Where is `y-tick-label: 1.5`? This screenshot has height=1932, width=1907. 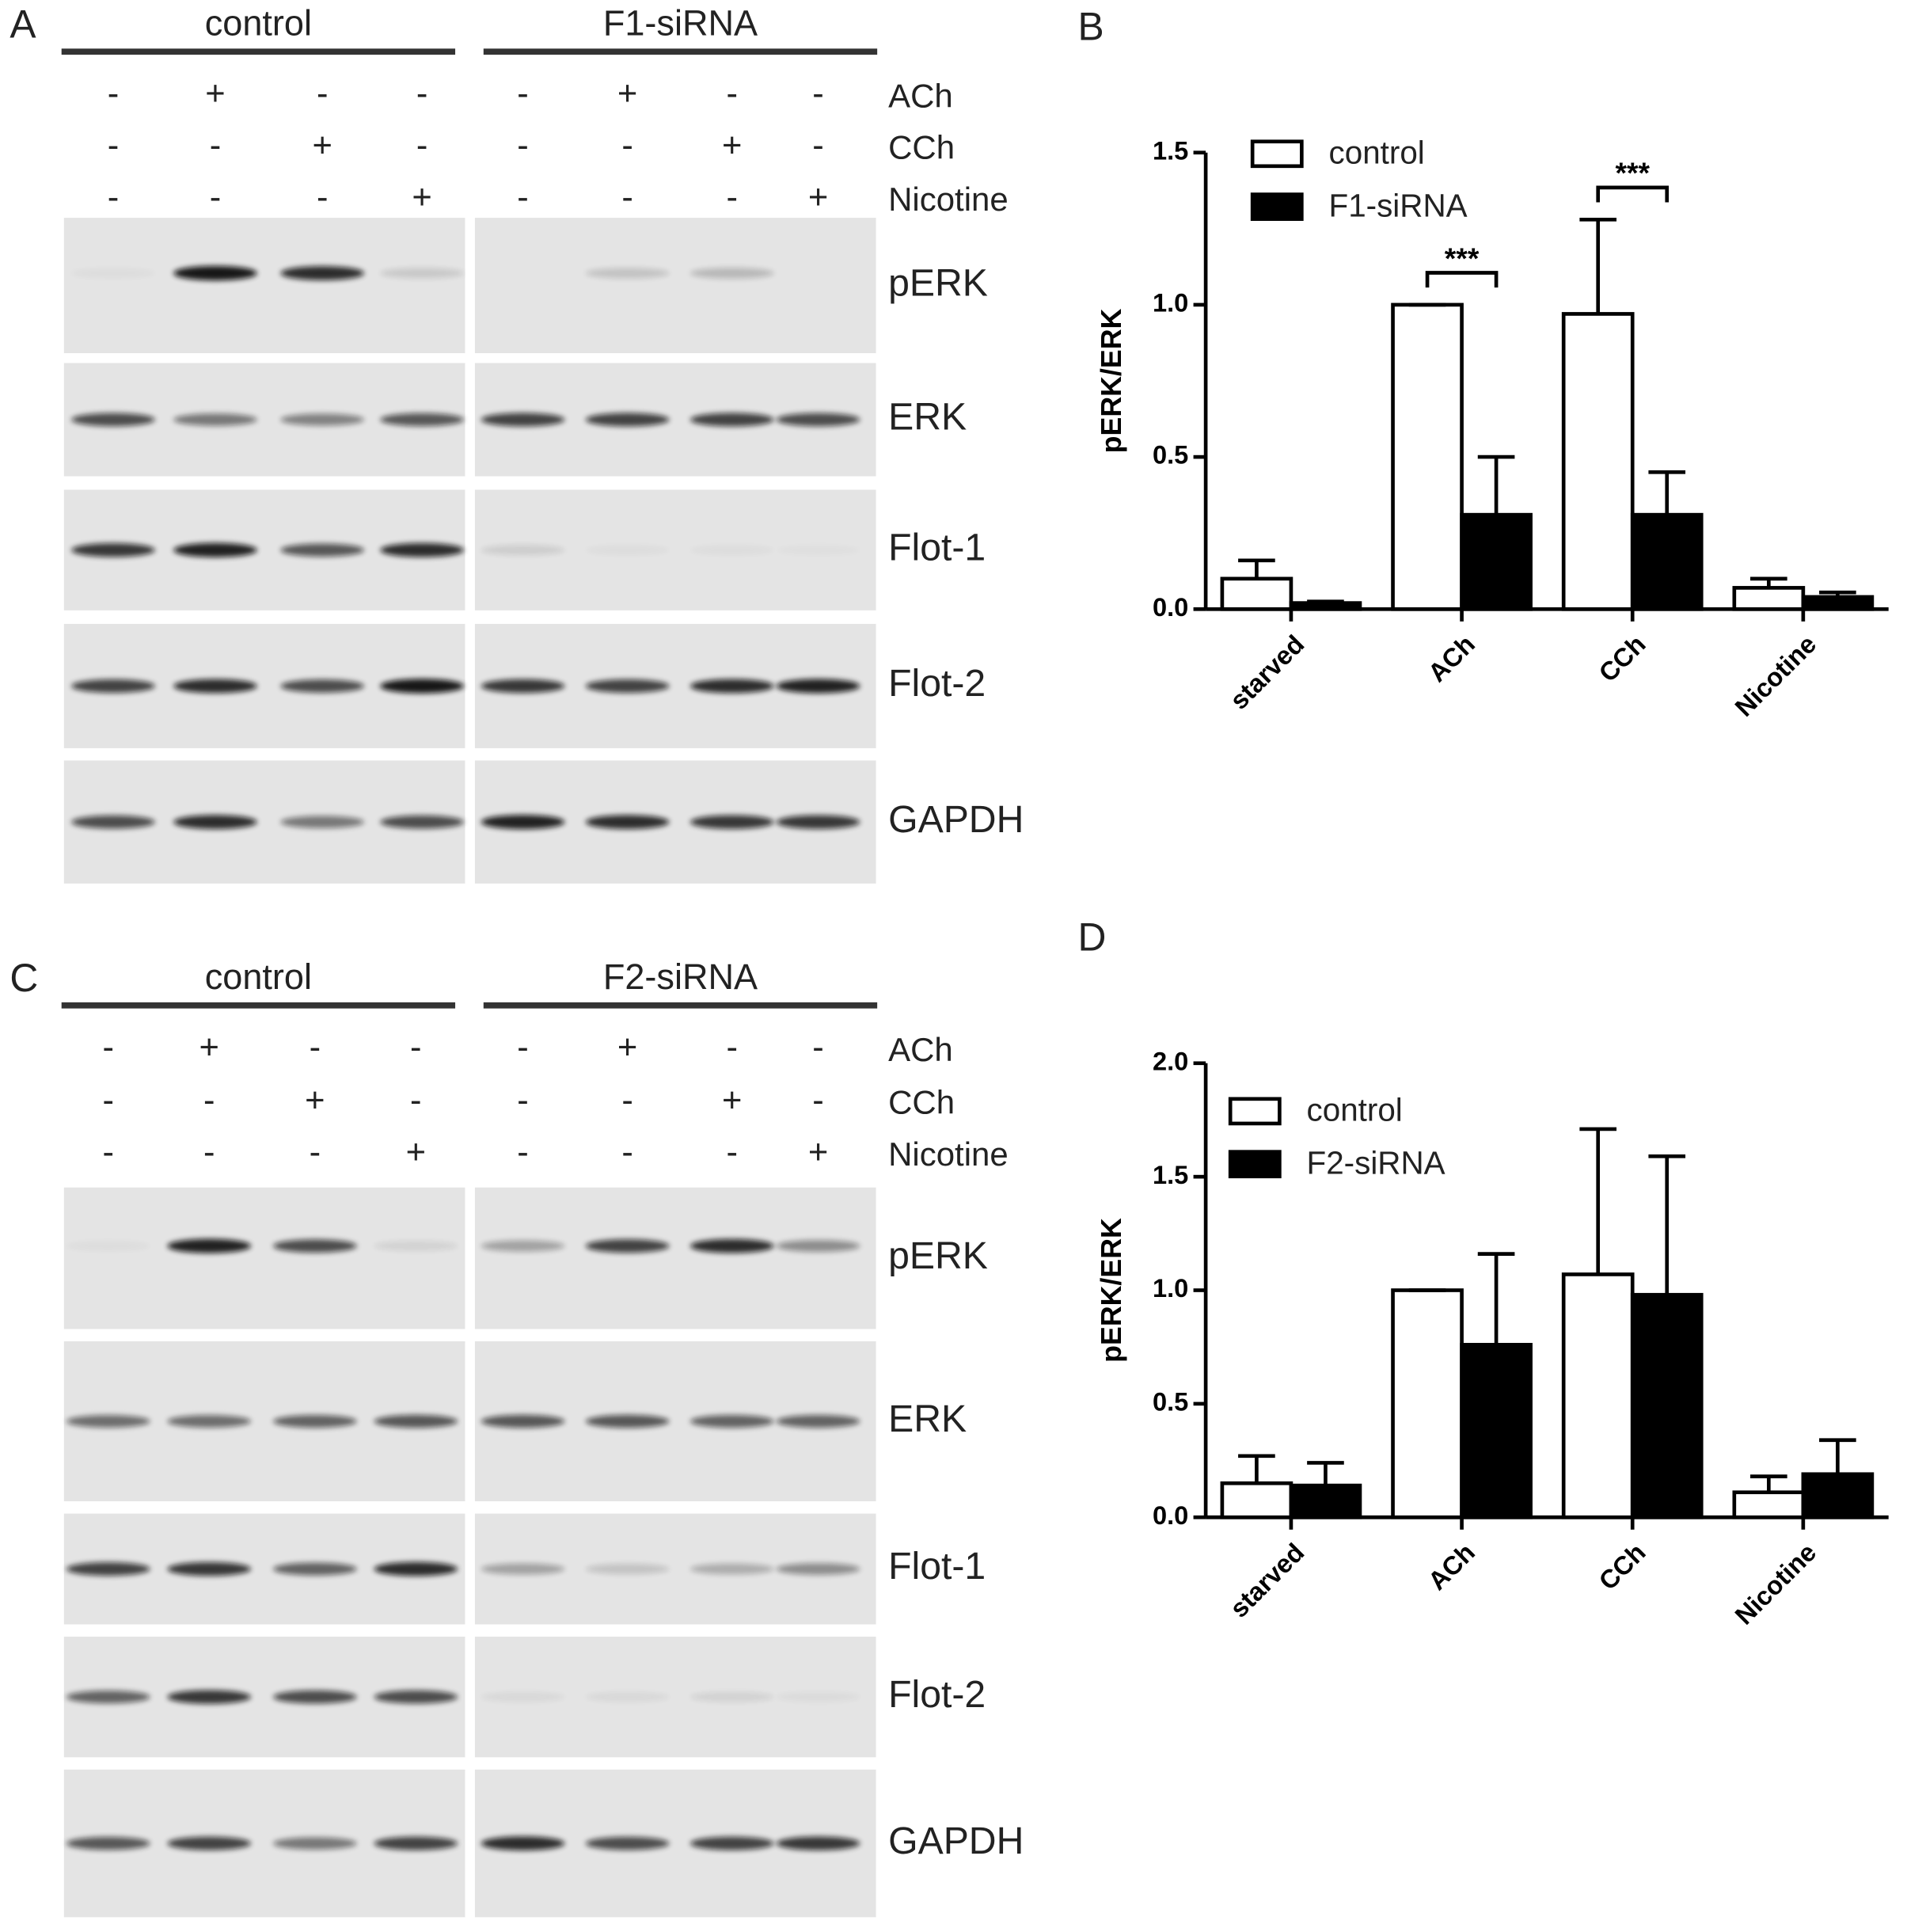 y-tick-label: 1.5 is located at coordinates (1170, 1175).